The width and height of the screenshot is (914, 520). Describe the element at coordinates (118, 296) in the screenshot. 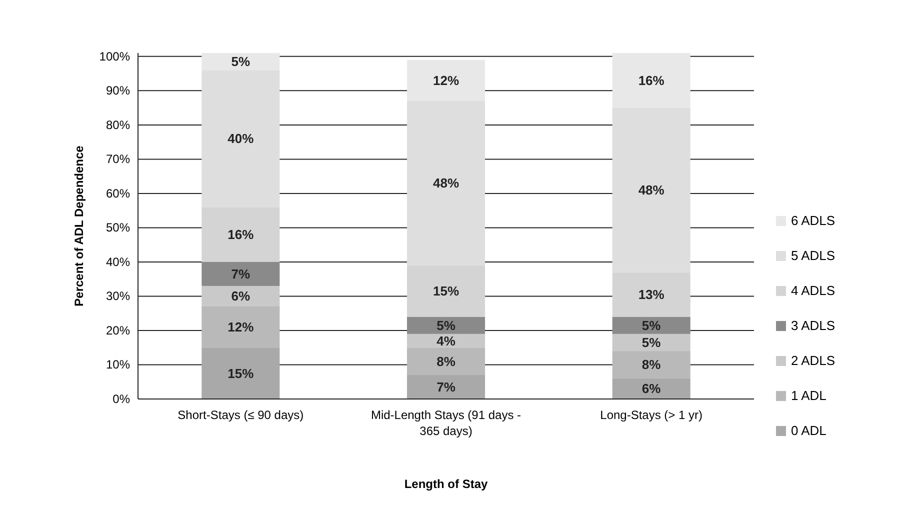

I see `y-tick-label: 30%` at that location.